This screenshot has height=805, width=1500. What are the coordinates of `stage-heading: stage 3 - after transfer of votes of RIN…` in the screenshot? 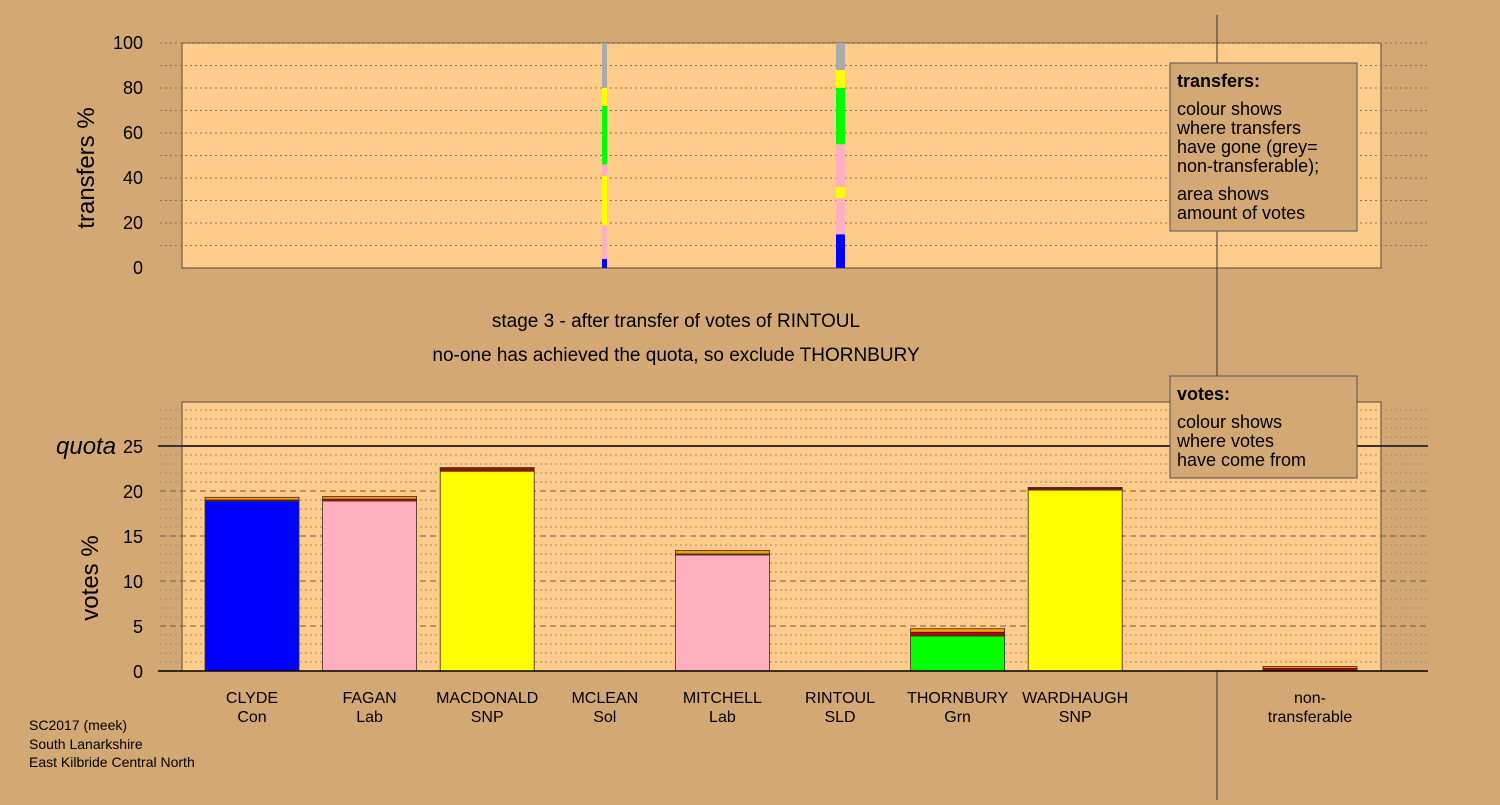 It's located at (676, 321).